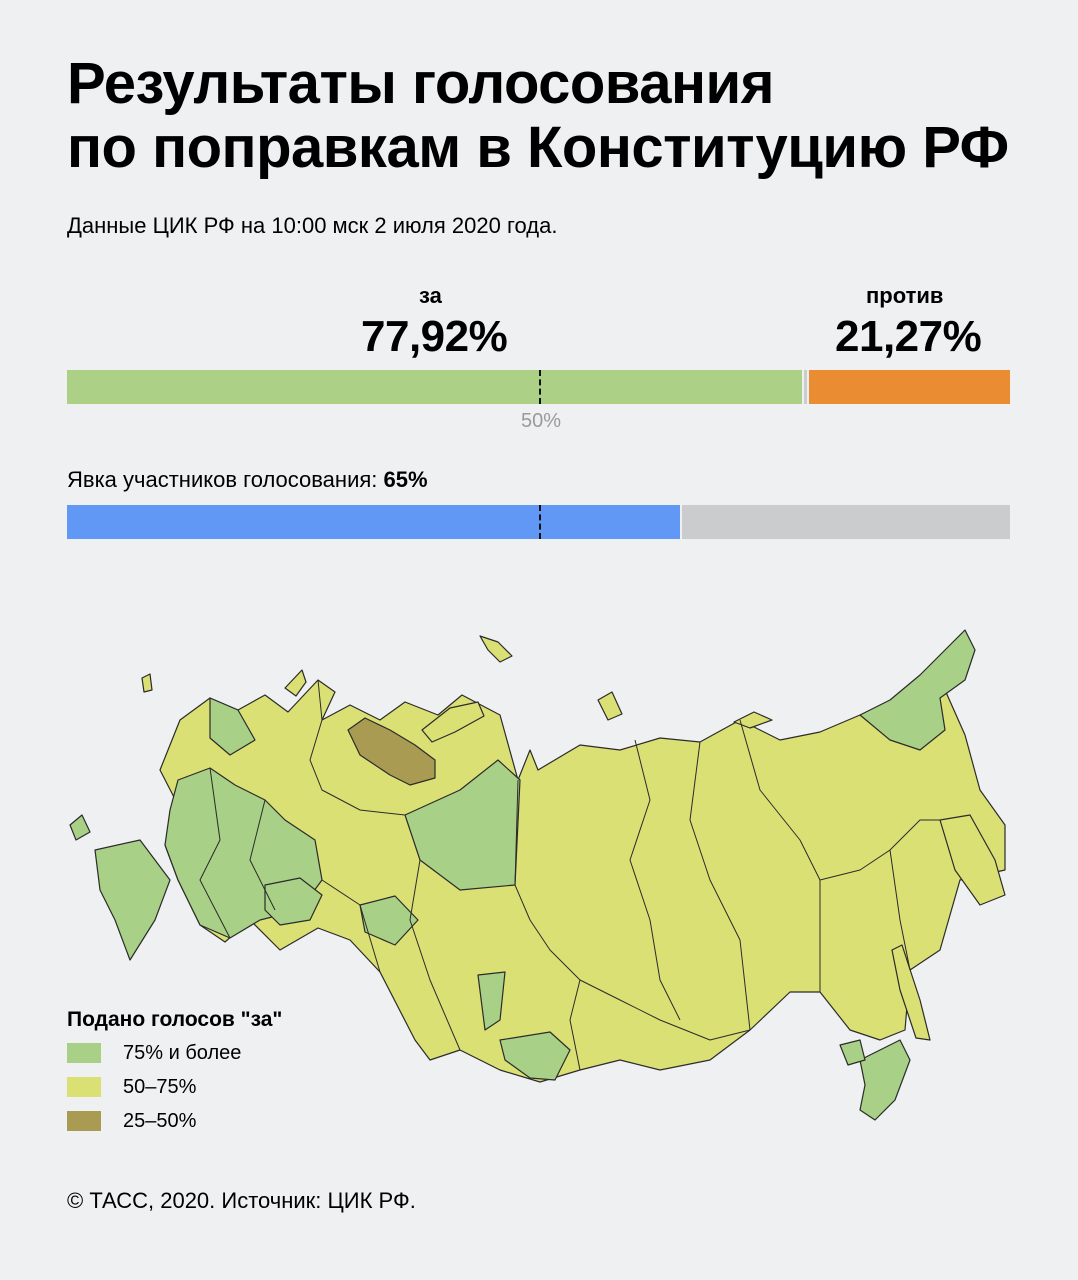 This screenshot has width=1078, height=1280. I want to click on against-label: против, so click(905, 295).